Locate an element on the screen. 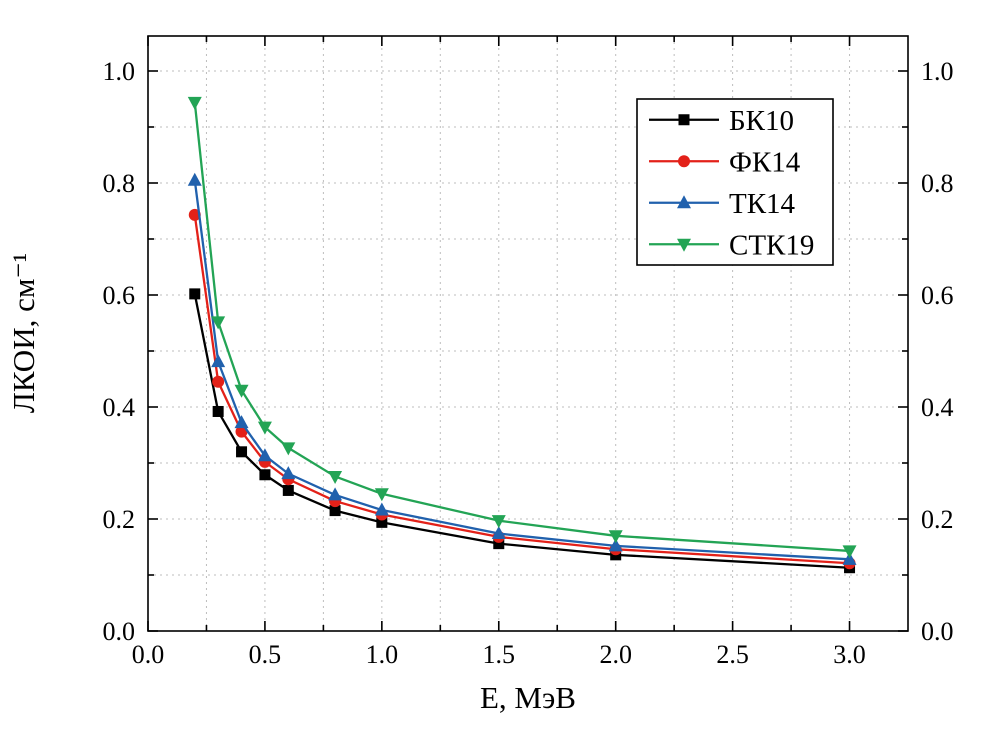 Image resolution: width=991 pixels, height=744 pixels. x-tick-label: 2.5 is located at coordinates (732, 654).